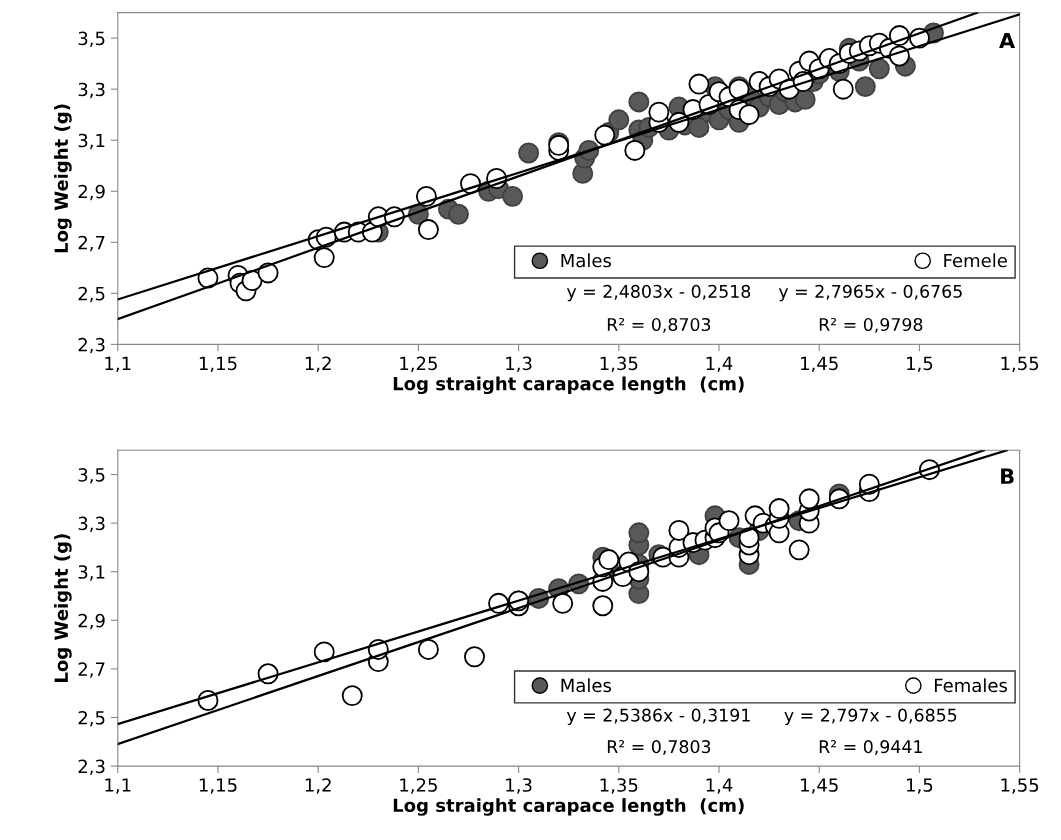  What do you see at coordinates (870, 748) in the screenshot?
I see `annotation: R² = 0,9441` at bounding box center [870, 748].